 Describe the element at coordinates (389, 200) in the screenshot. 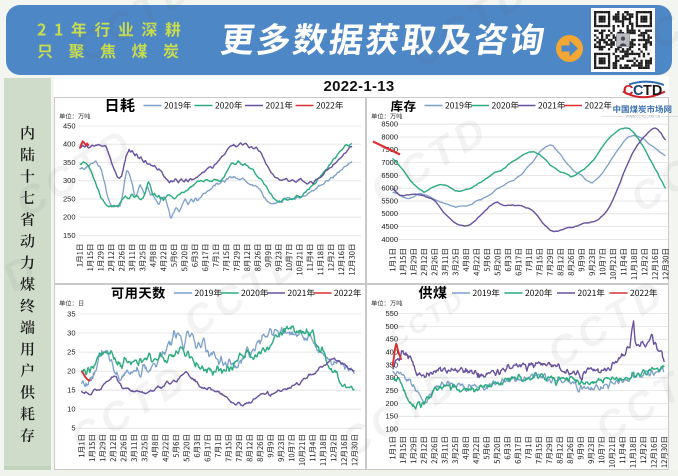

I see `svg-text: 5500` at that location.